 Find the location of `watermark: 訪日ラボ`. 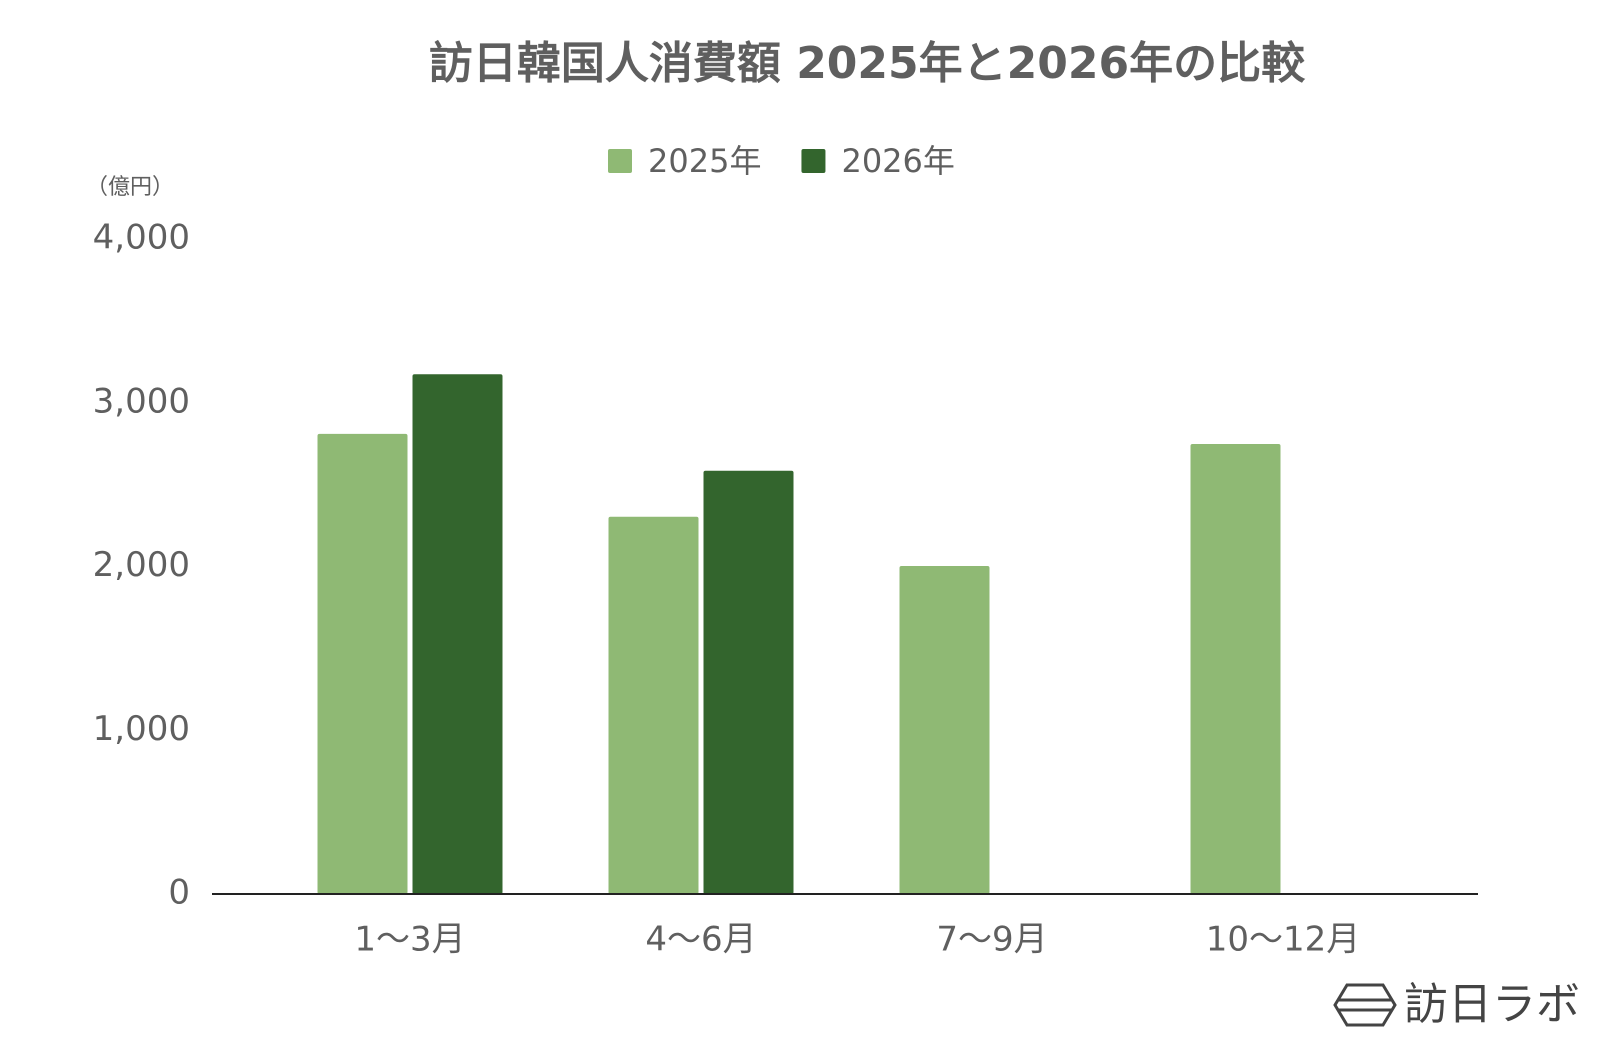

watermark: 訪日ラボ is located at coordinates (1456, 1004).